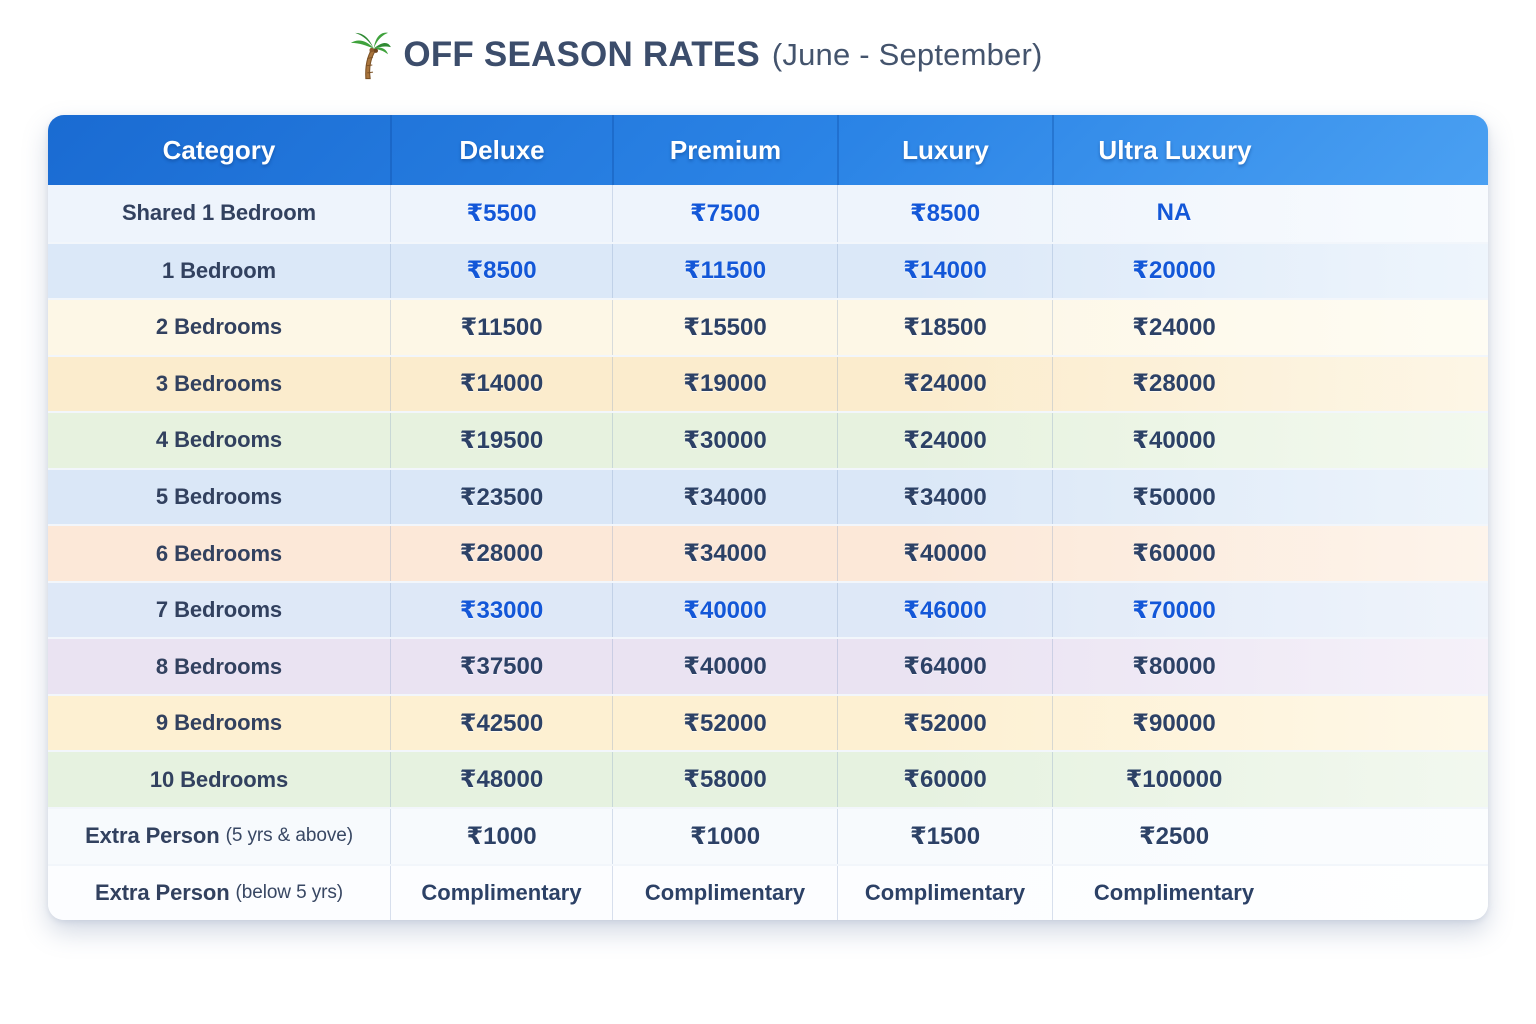  What do you see at coordinates (1174, 271) in the screenshot?
I see `rate-value: ₹20000` at bounding box center [1174, 271].